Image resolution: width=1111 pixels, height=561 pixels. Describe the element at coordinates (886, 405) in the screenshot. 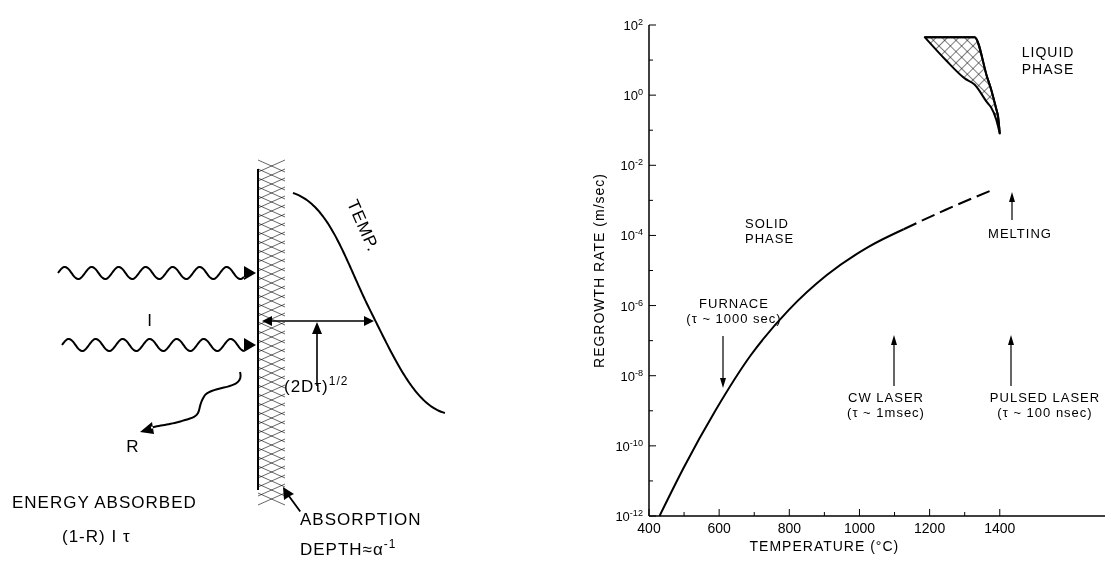

I see `annotation: CW LASER (τ ~ 1msec)` at that location.